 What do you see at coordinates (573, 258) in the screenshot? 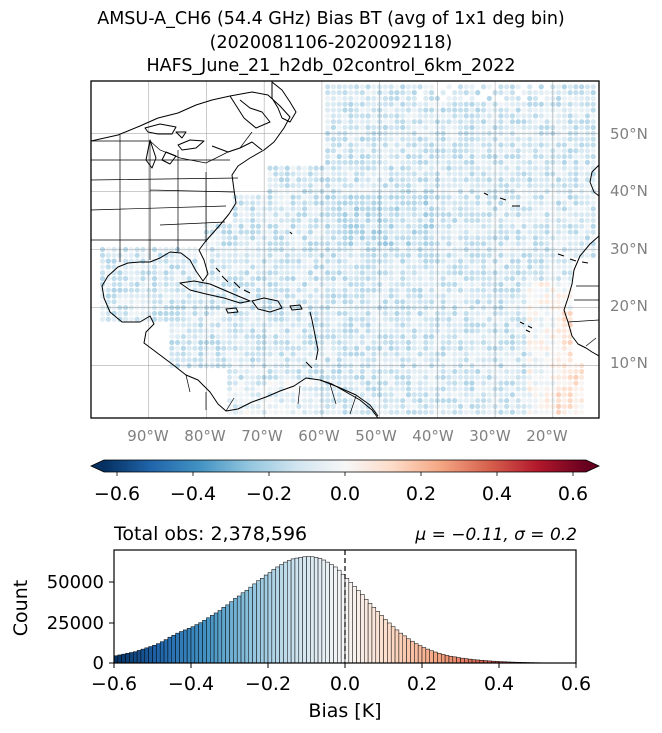
I see `coastline-canary` at bounding box center [573, 258].